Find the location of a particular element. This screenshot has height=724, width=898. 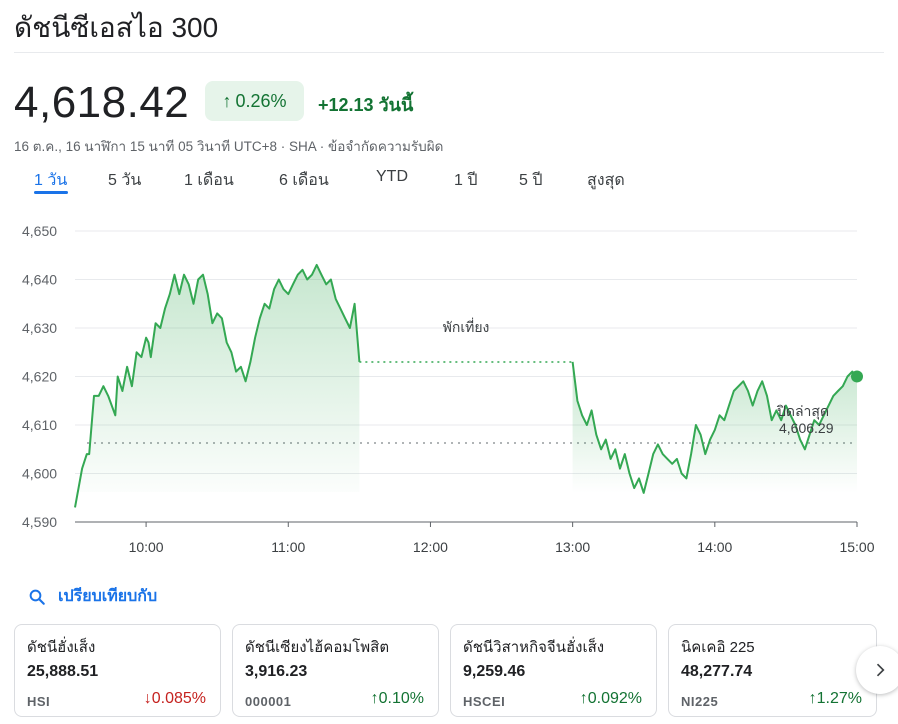

compare-label: เปรียบเทียบกับ is located at coordinates (108, 596).